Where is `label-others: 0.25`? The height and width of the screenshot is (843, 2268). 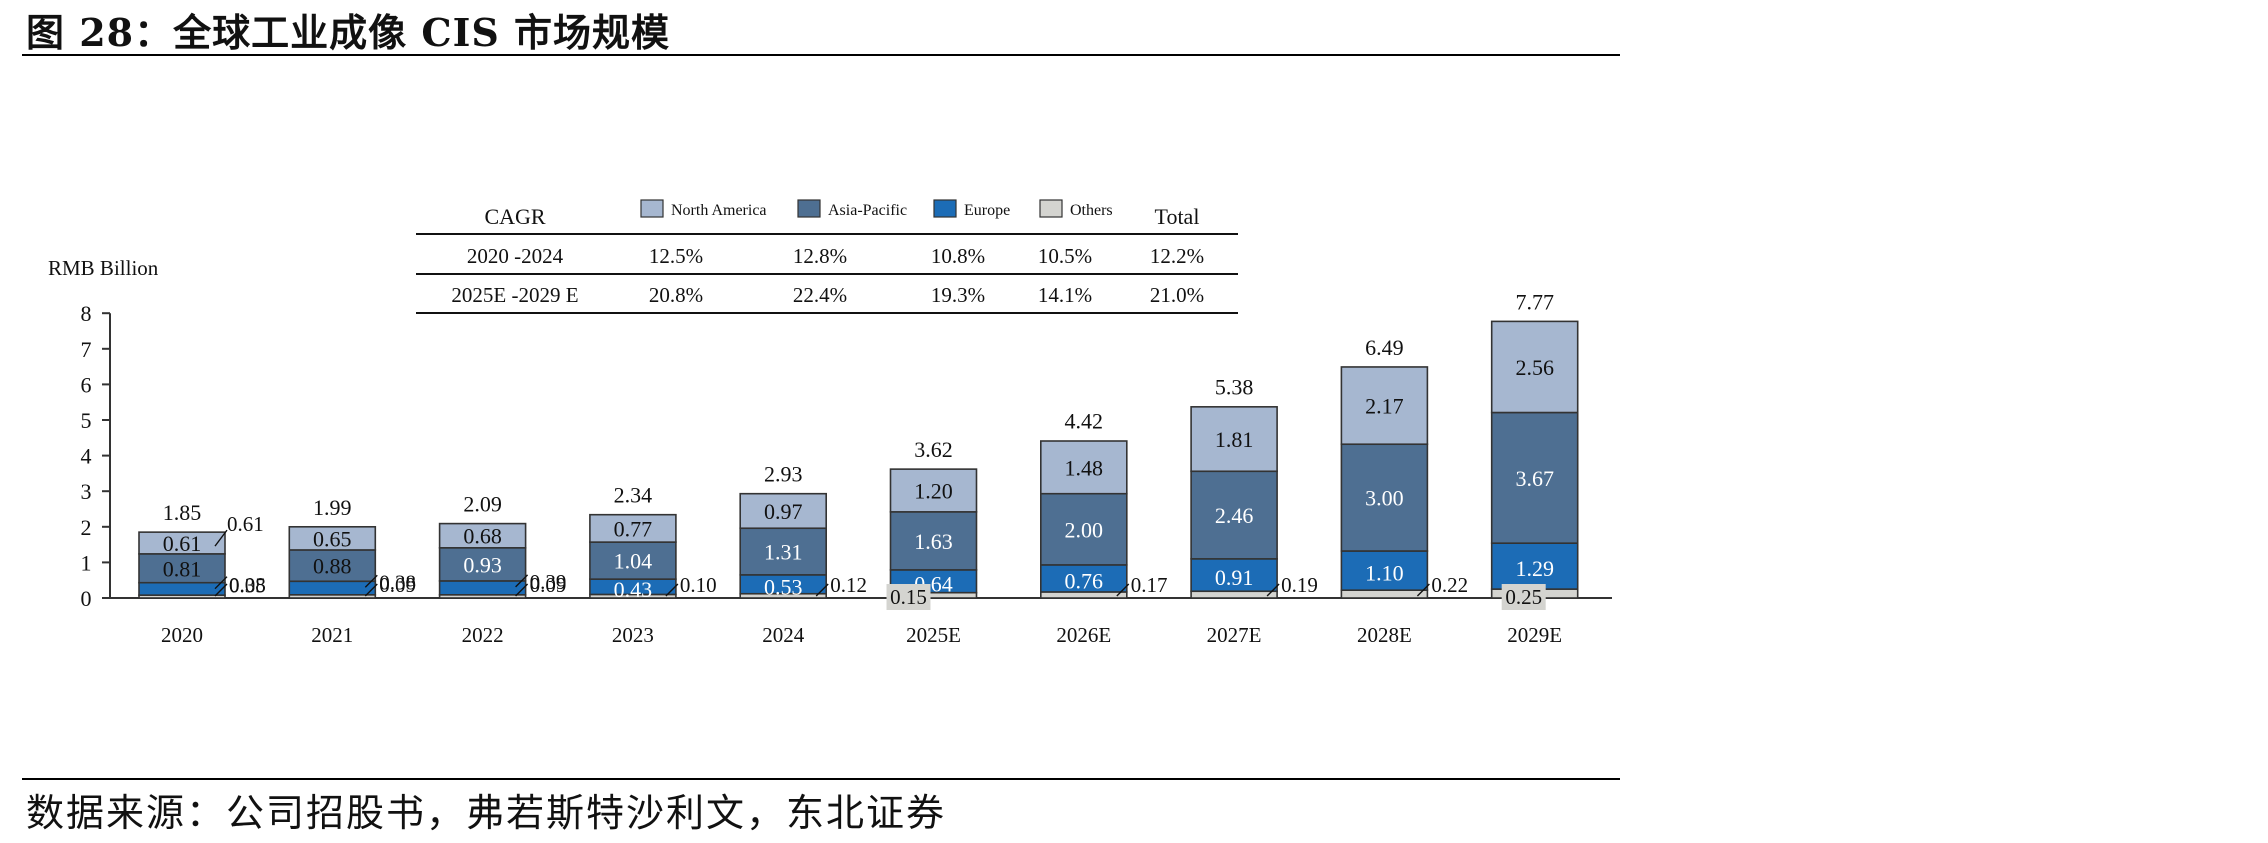
label-others: 0.25 is located at coordinates (1523, 597).